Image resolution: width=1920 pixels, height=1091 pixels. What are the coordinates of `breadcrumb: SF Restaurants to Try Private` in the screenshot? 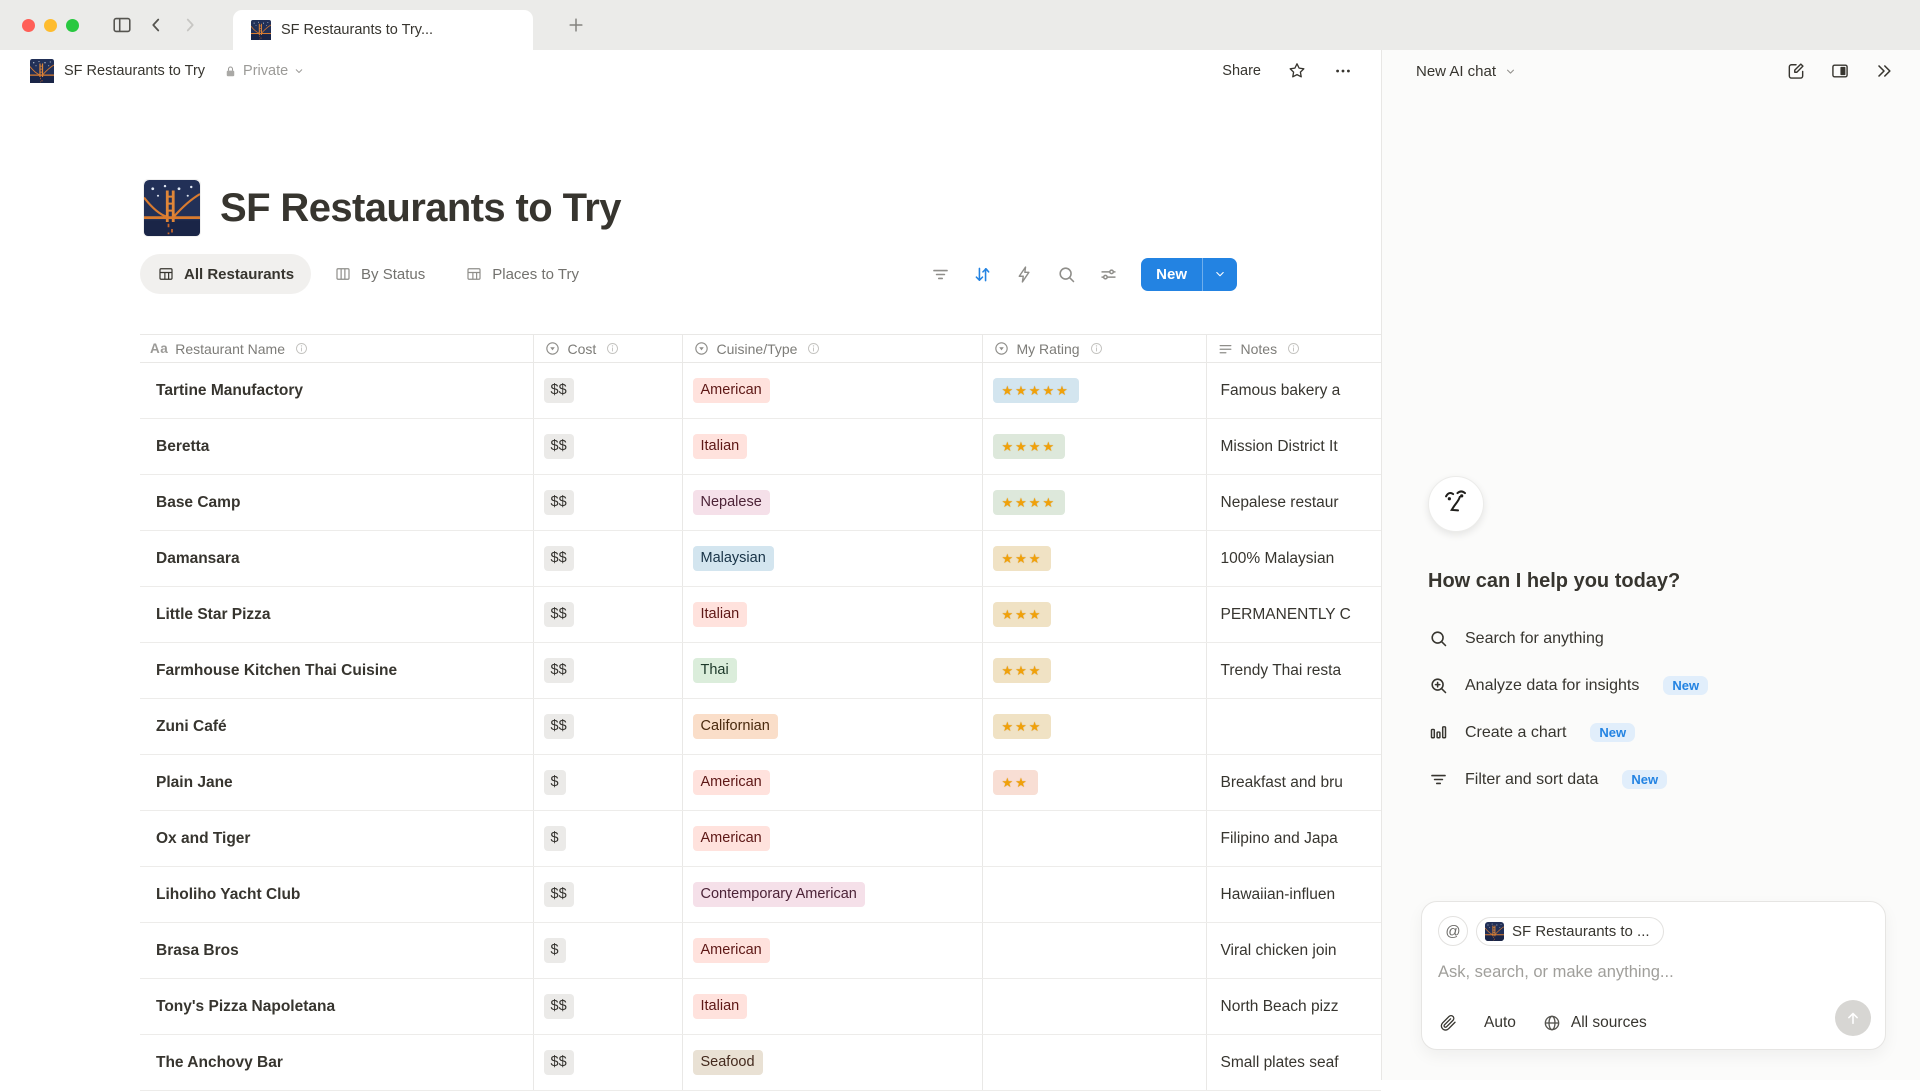 It's located at (167, 71).